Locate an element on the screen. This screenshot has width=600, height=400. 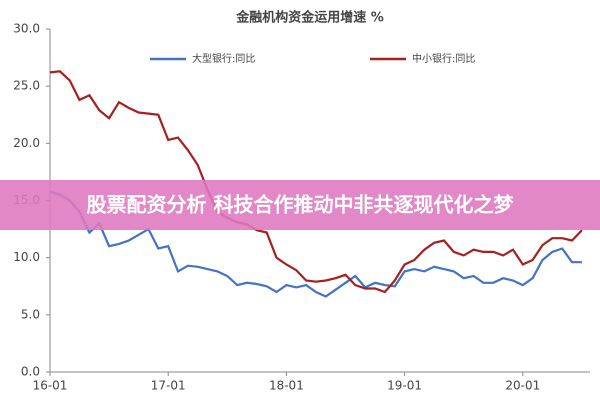
legend-label: 大型银行:同比 is located at coordinates (223, 58).